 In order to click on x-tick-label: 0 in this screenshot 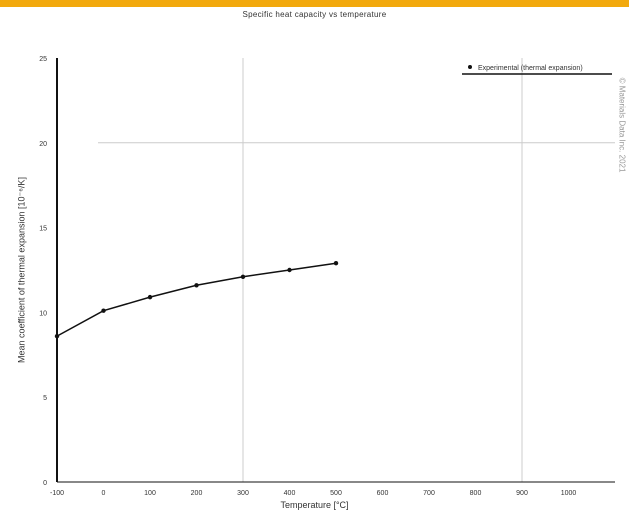, I will do `click(104, 493)`.